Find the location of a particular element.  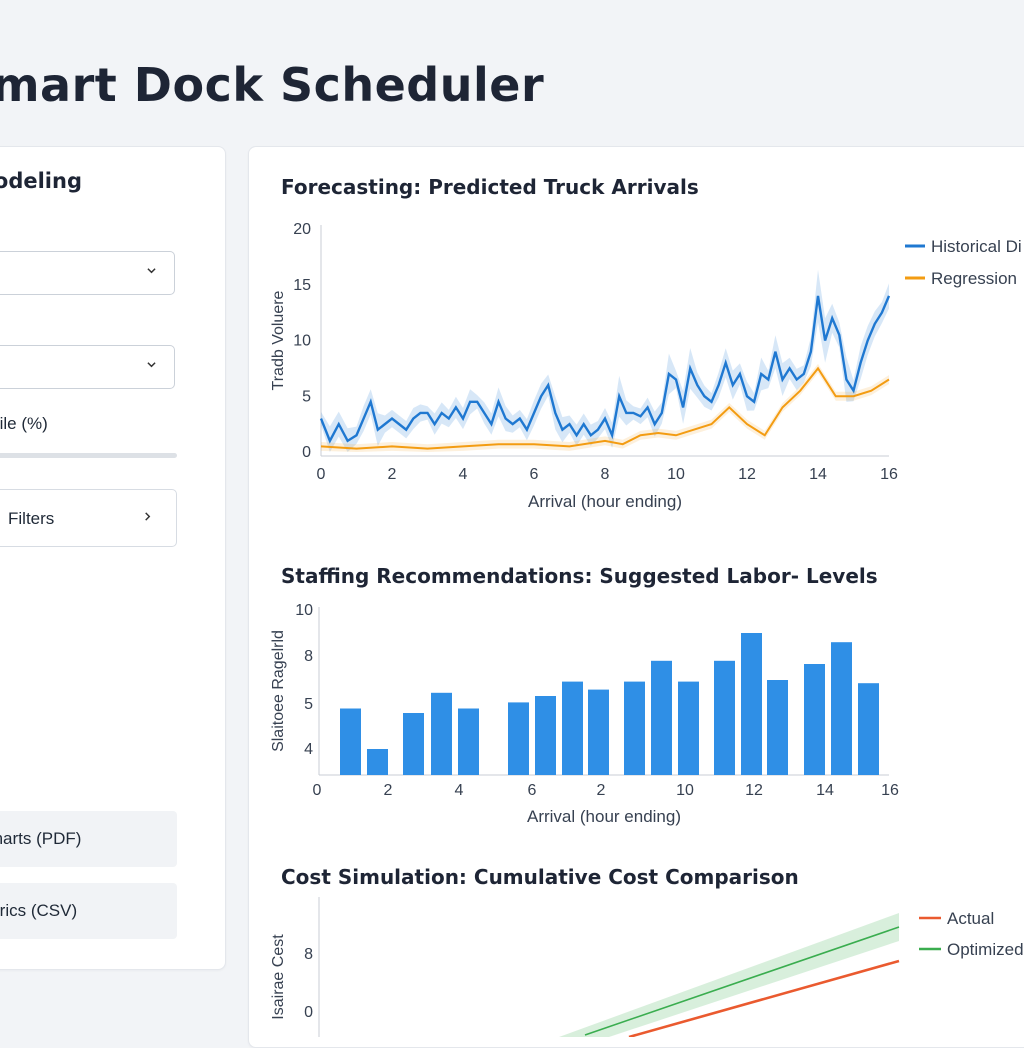

legend-label-optimized: Optimized is located at coordinates (985, 949).